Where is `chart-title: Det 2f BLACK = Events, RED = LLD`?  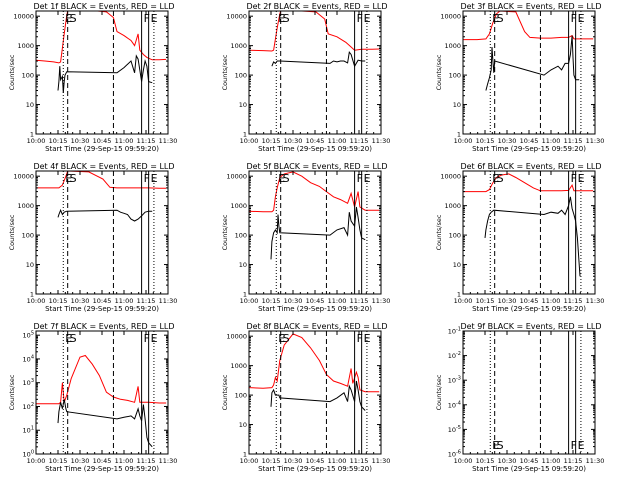
chart-title: Det 2f BLACK = Events, RED = LLD is located at coordinates (316, 6).